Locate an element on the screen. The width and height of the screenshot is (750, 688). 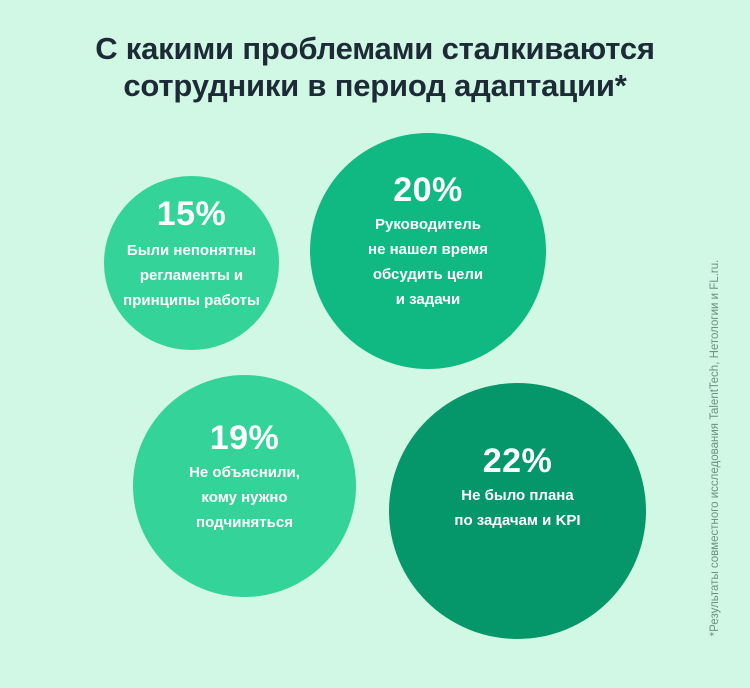
bubble-value: 20% is located at coordinates (428, 190).